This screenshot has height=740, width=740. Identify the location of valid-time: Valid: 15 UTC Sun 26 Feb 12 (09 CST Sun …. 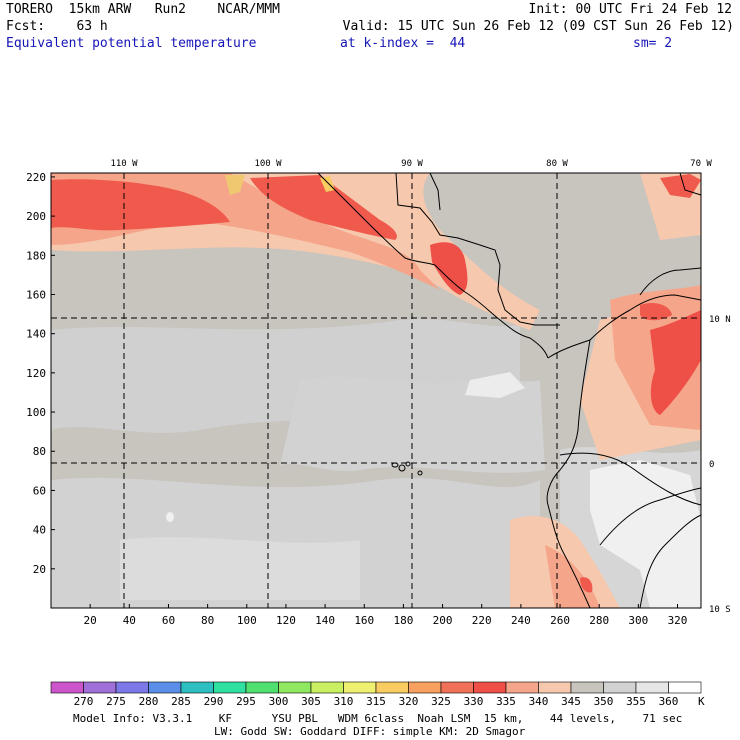
(538, 26).